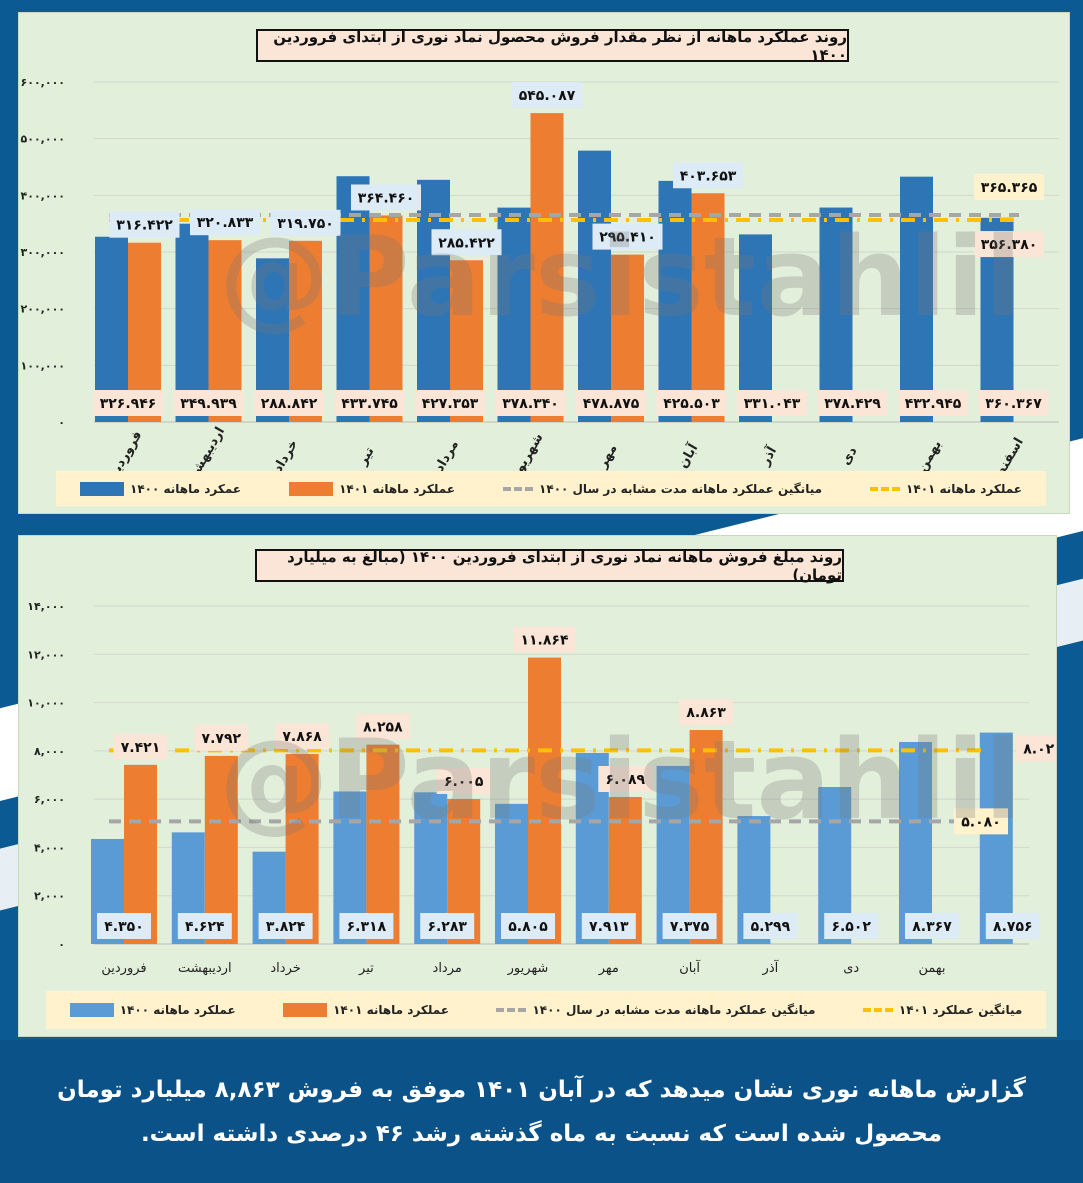 The height and width of the screenshot is (1183, 1083). I want to click on data-label-1401: ۲۹۵.۴۱۰, so click(627, 238).